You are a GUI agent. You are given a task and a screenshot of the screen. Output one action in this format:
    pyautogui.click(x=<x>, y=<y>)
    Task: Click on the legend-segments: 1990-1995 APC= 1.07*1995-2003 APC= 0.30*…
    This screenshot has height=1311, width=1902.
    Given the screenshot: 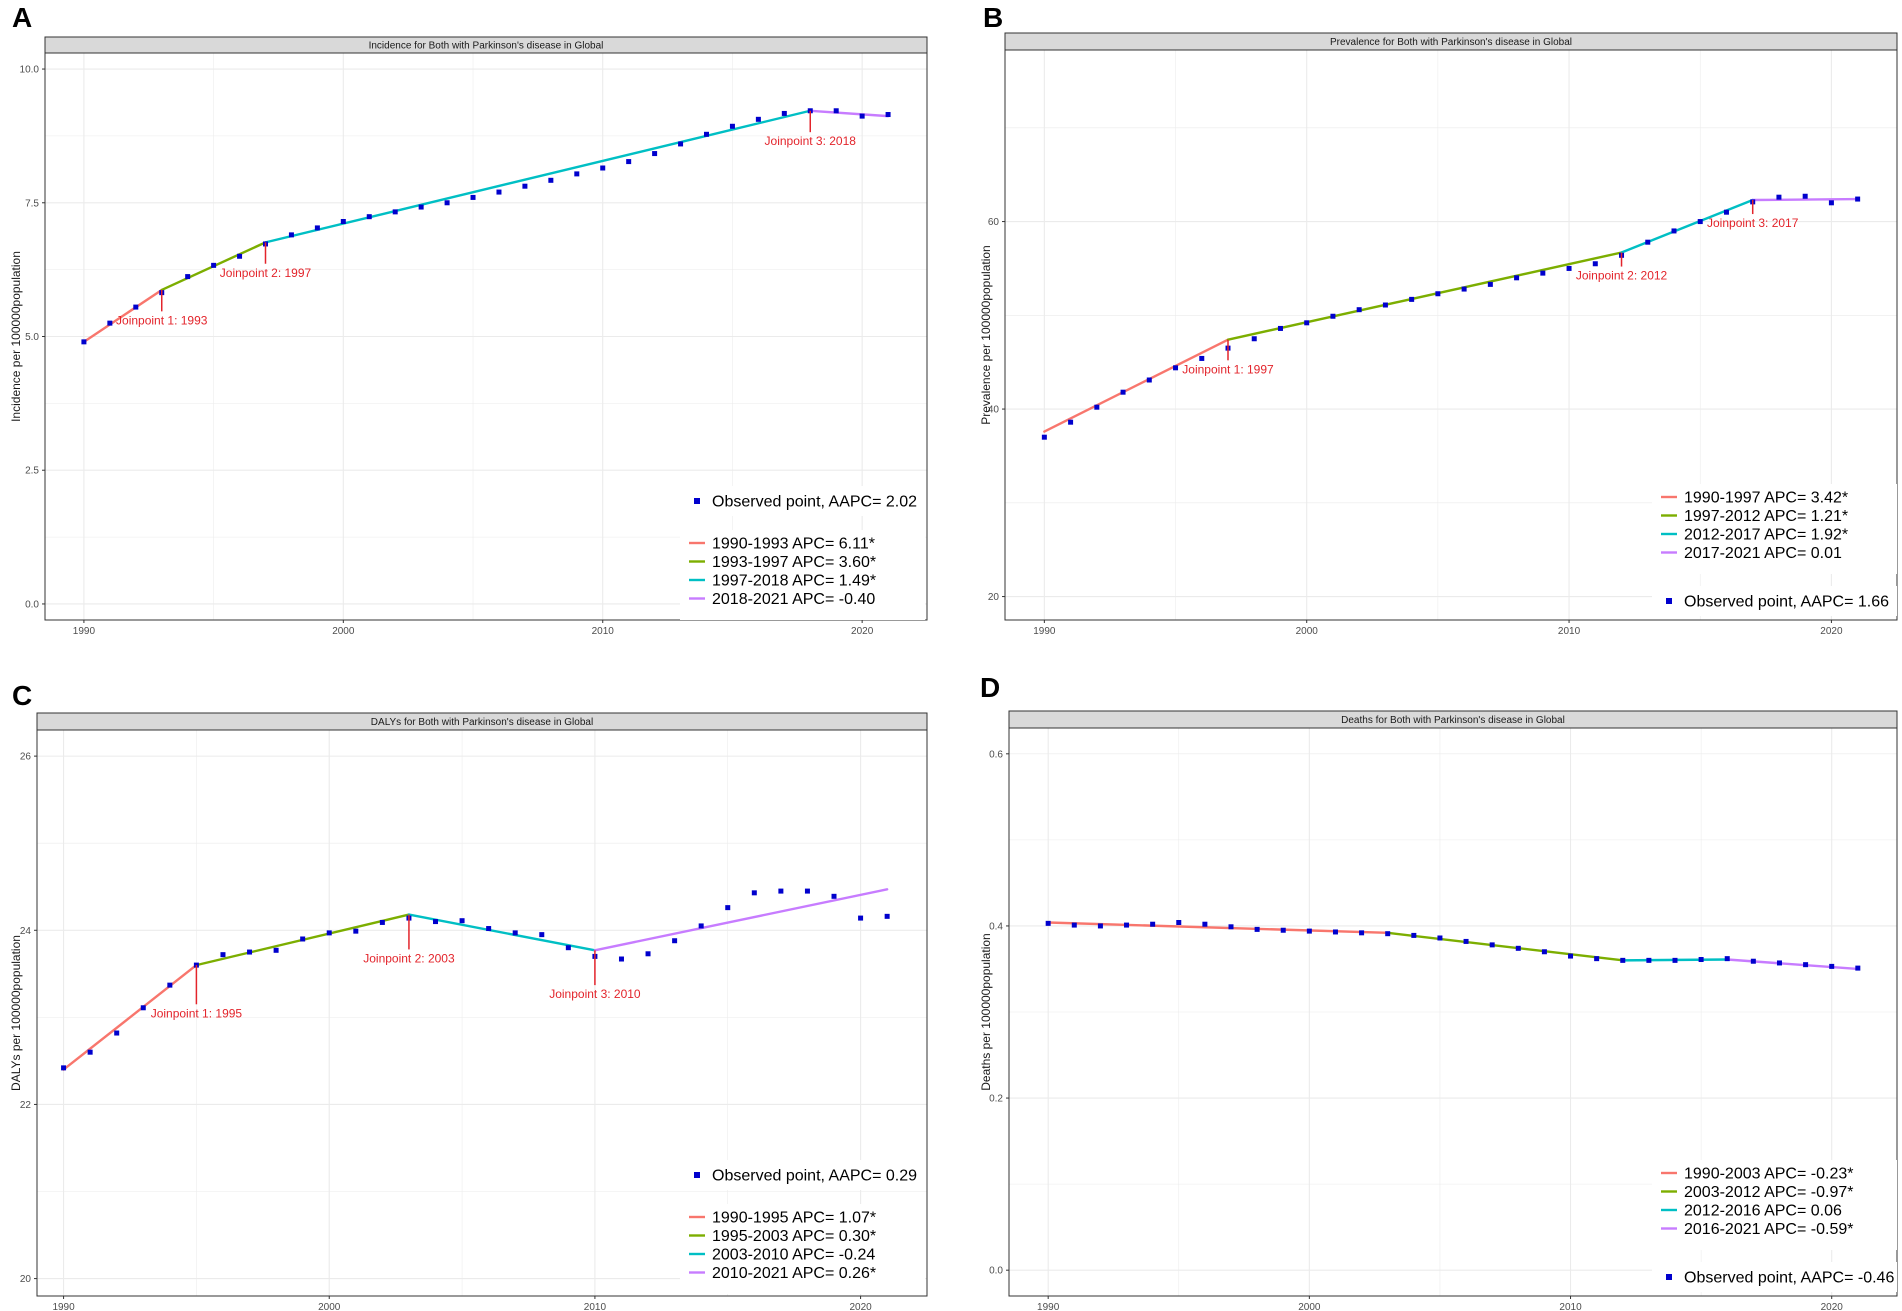 What is the action you would take?
    pyautogui.click(x=802, y=1249)
    